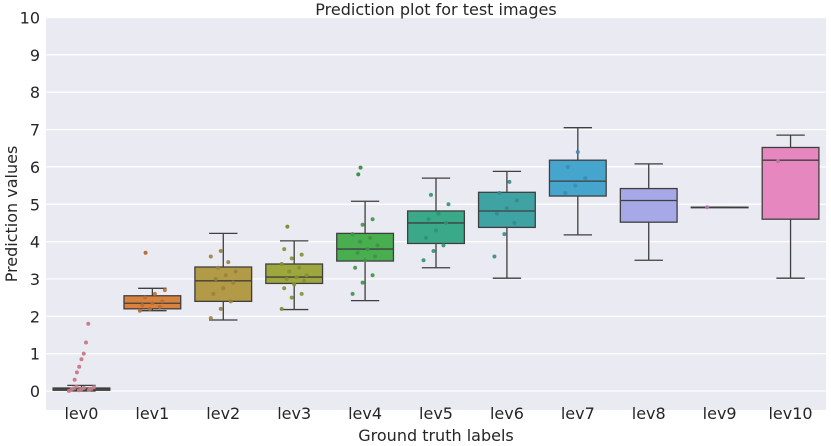  I want to click on chart-title: Prediction plot for test images, so click(435, 9).